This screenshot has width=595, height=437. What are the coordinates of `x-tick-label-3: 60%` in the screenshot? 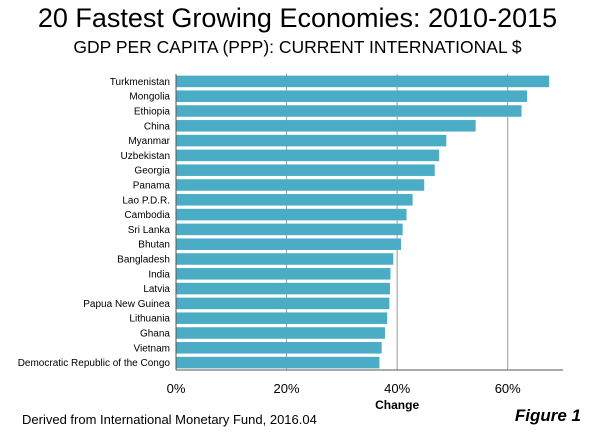 It's located at (508, 388).